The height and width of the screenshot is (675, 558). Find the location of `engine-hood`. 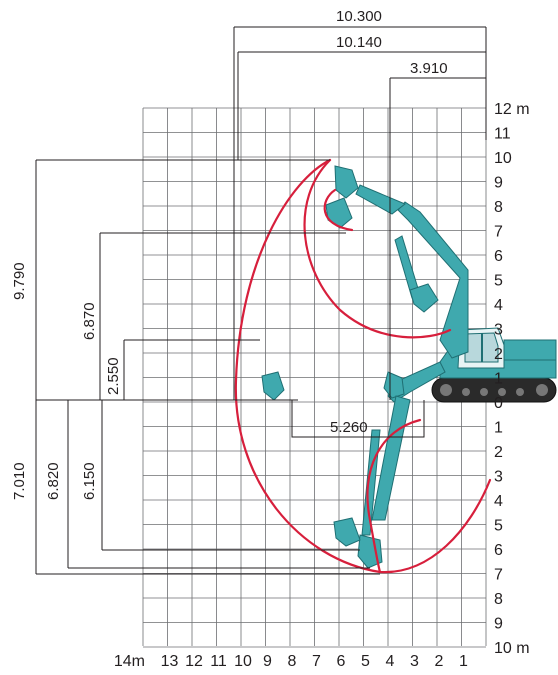

engine-hood is located at coordinates (530, 350).